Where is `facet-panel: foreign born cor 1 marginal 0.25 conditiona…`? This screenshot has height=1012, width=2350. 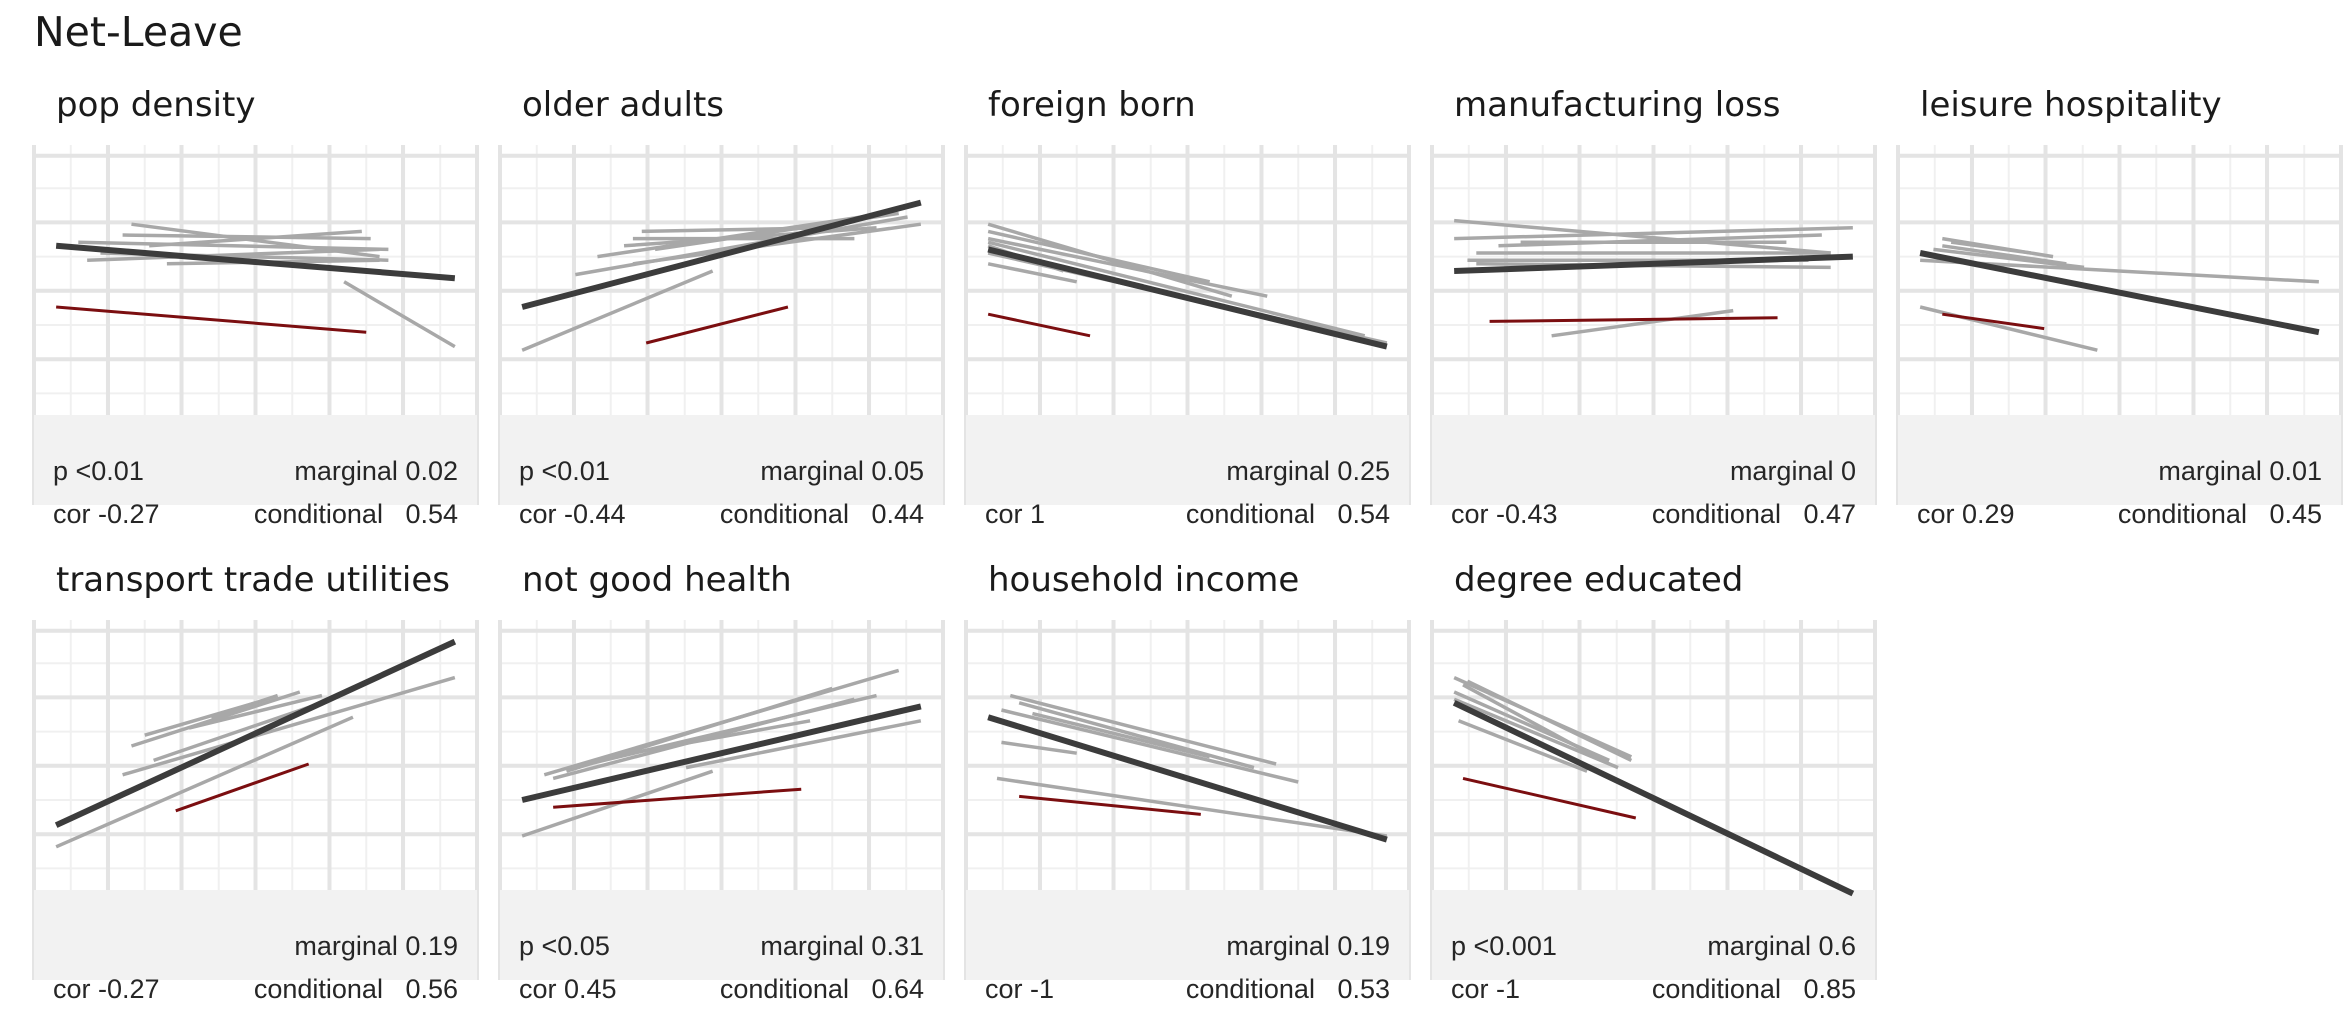 facet-panel: foreign born cor 1 marginal 0.25 conditiona… is located at coordinates (1187, 307).